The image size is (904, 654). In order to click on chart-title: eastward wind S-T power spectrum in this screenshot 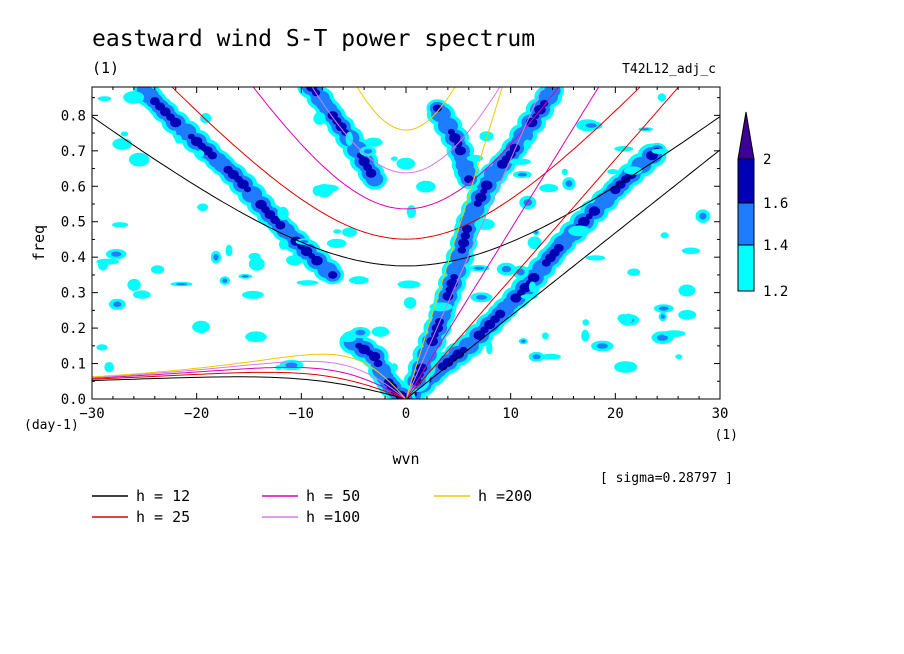, I will do `click(313, 39)`.